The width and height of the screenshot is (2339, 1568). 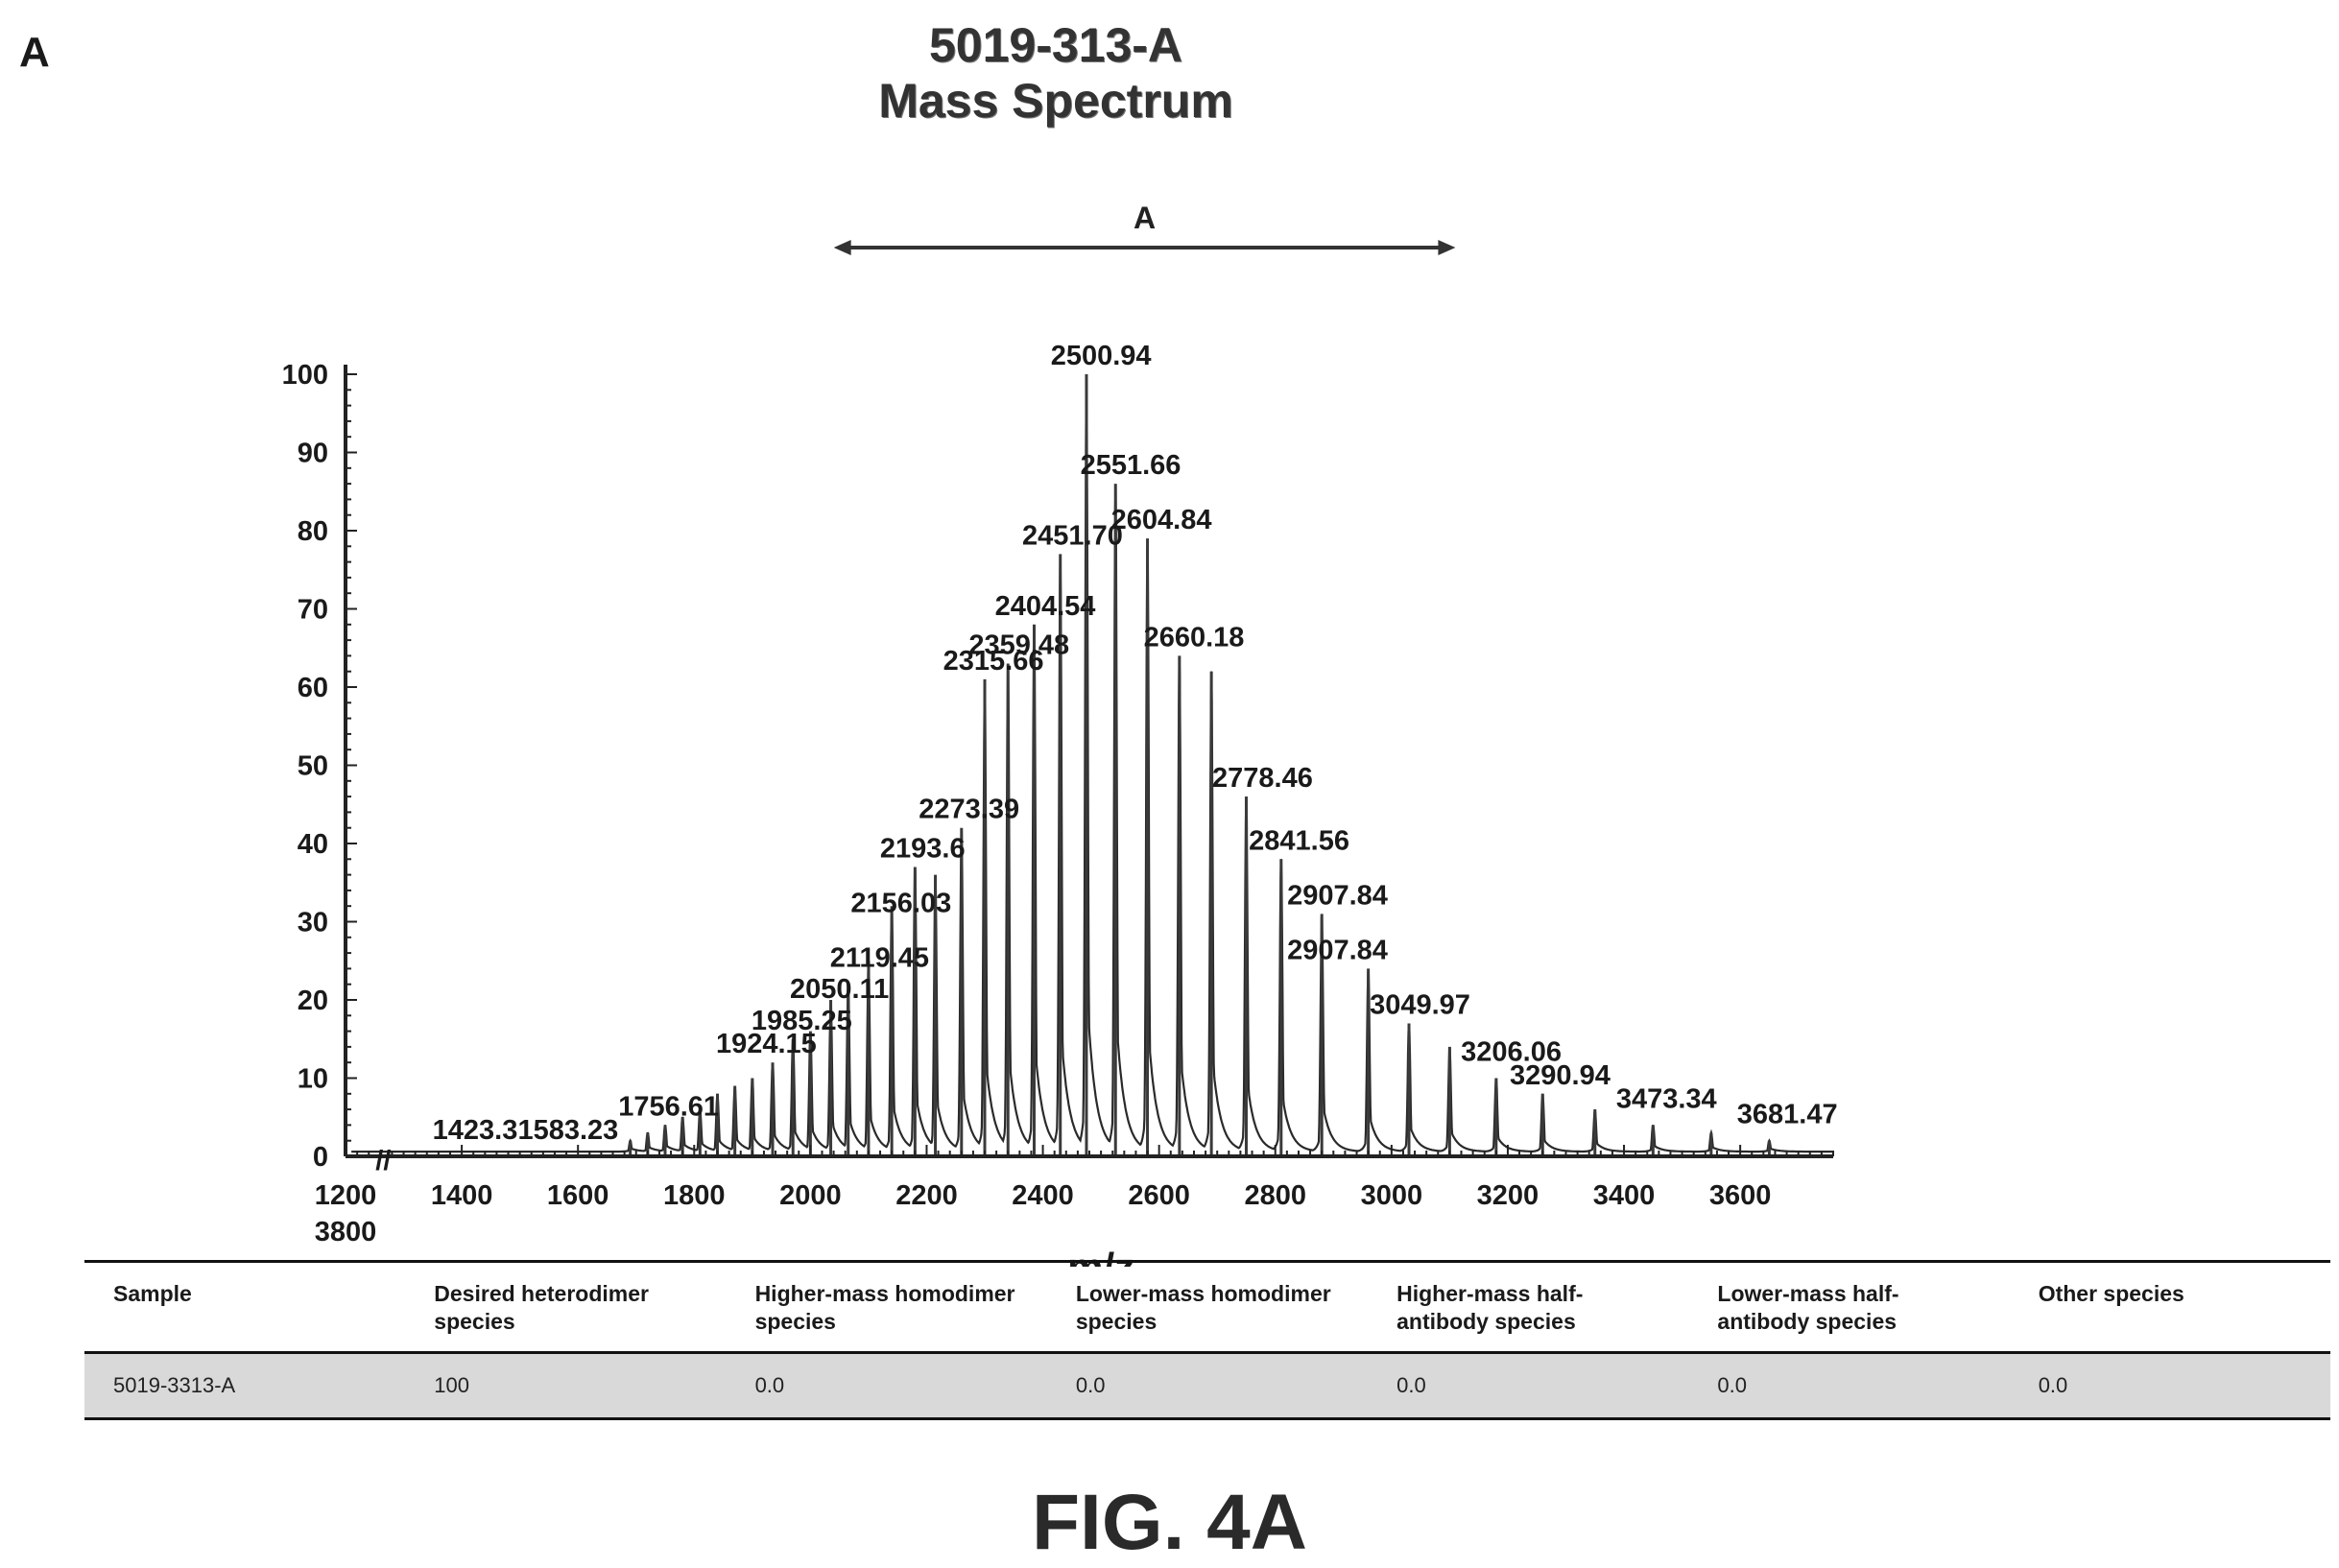 What do you see at coordinates (245, 1385) in the screenshot?
I see `table-cell: 5019-3313-A` at bounding box center [245, 1385].